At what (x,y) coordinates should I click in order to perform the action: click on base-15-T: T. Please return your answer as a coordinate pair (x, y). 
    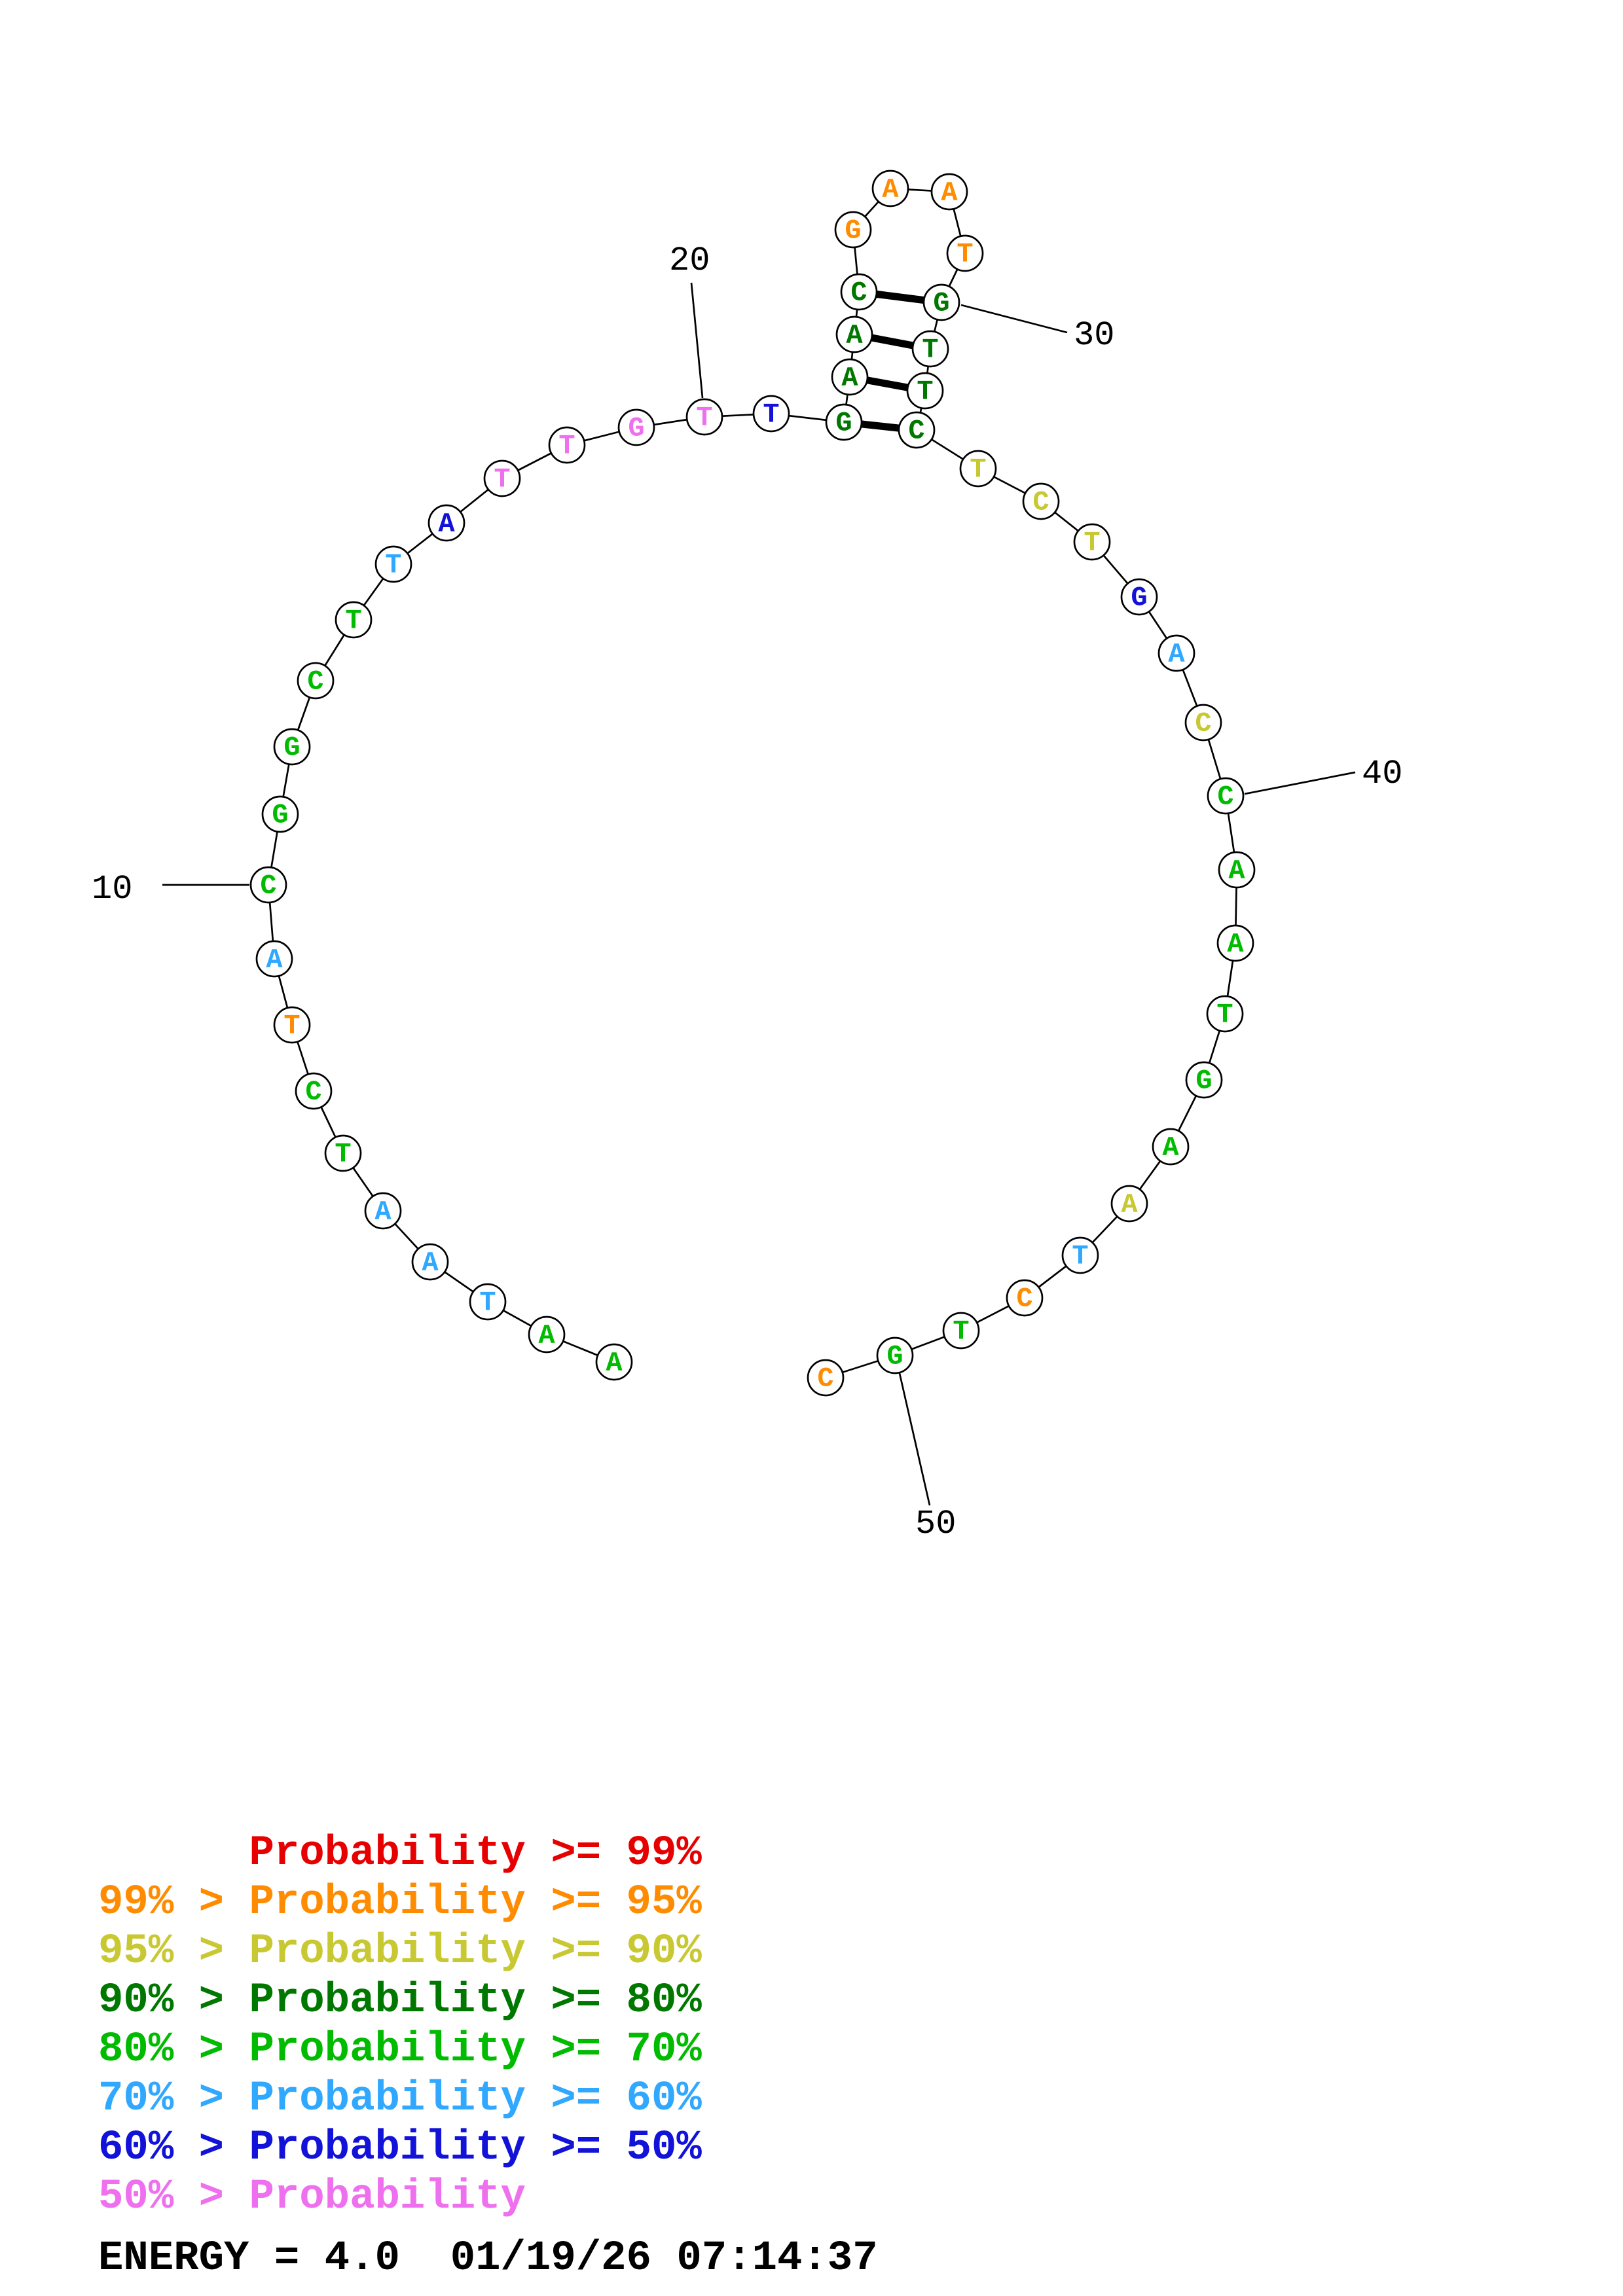
    Looking at the image, I should click on (393, 565).